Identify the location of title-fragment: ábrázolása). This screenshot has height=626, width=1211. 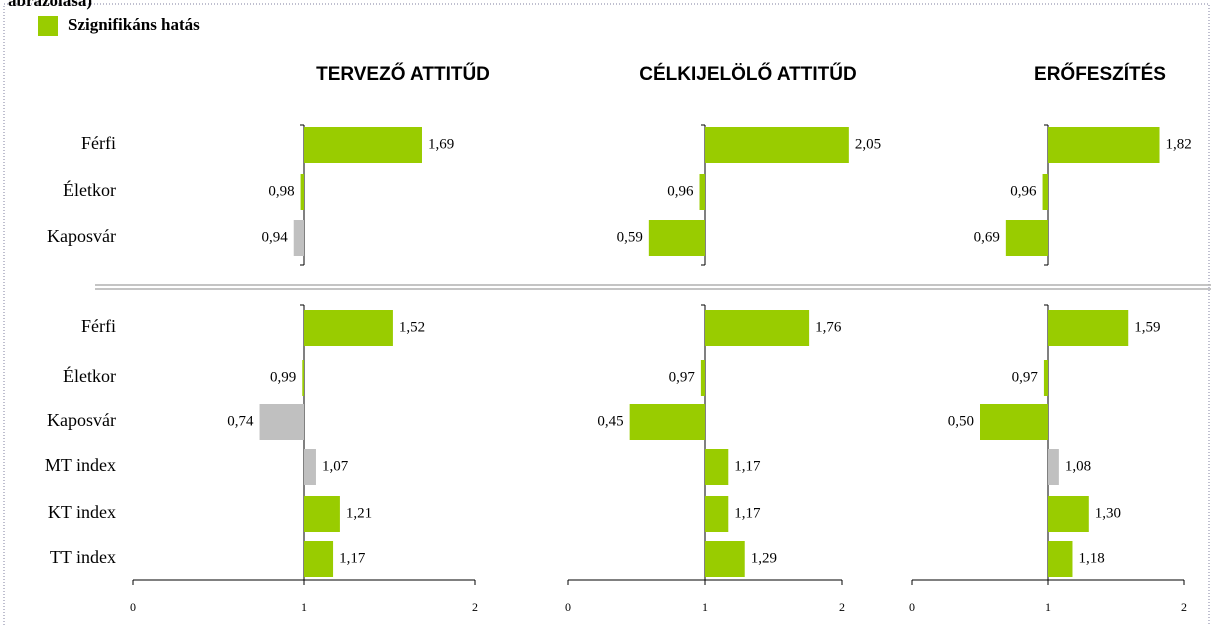
(50, 5).